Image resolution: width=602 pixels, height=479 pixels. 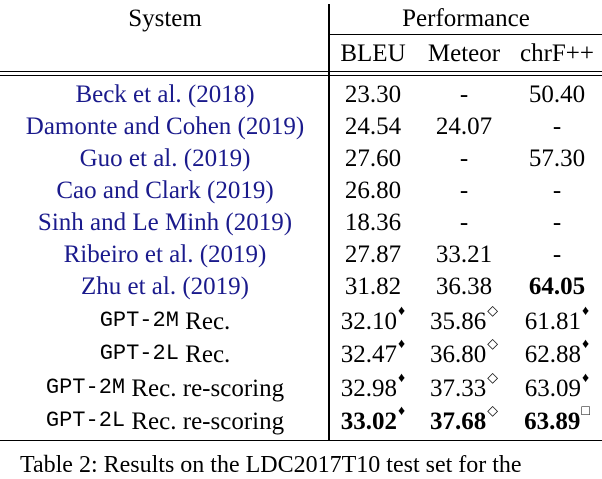 What do you see at coordinates (464, 286) in the screenshot?
I see `row-meteor: 36.38` at bounding box center [464, 286].